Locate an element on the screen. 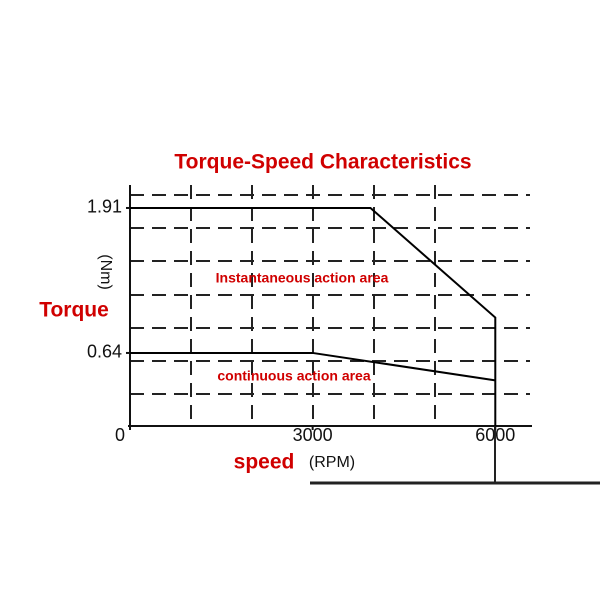 The height and width of the screenshot is (605, 600). x-axis-unit: (RPM) is located at coordinates (332, 462).